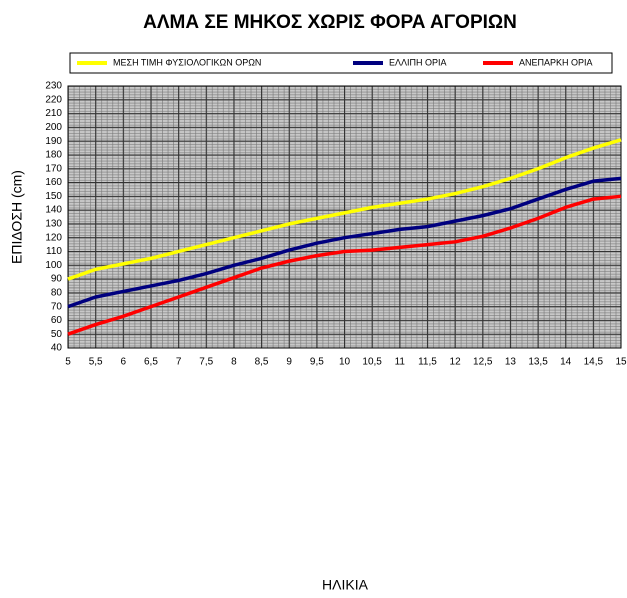 This screenshot has height=598, width=627. I want to click on y-tick-label: 150, so click(53, 196).